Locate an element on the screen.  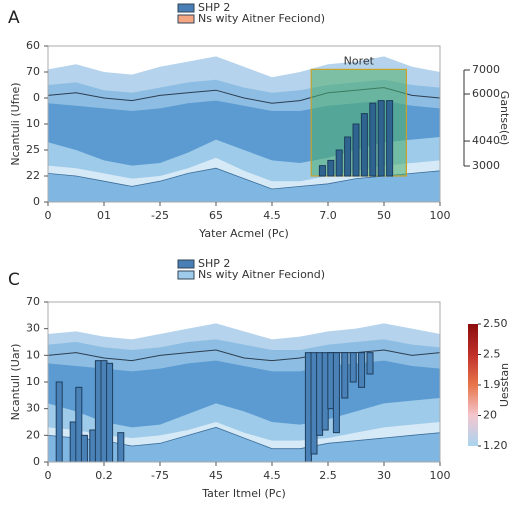
x-tick-label: 45 is located at coordinates (216, 475).